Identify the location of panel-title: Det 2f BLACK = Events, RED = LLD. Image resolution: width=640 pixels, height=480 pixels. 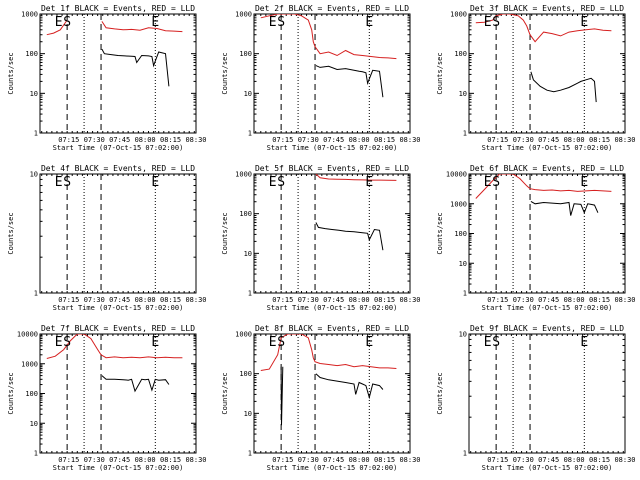
(332, 8).